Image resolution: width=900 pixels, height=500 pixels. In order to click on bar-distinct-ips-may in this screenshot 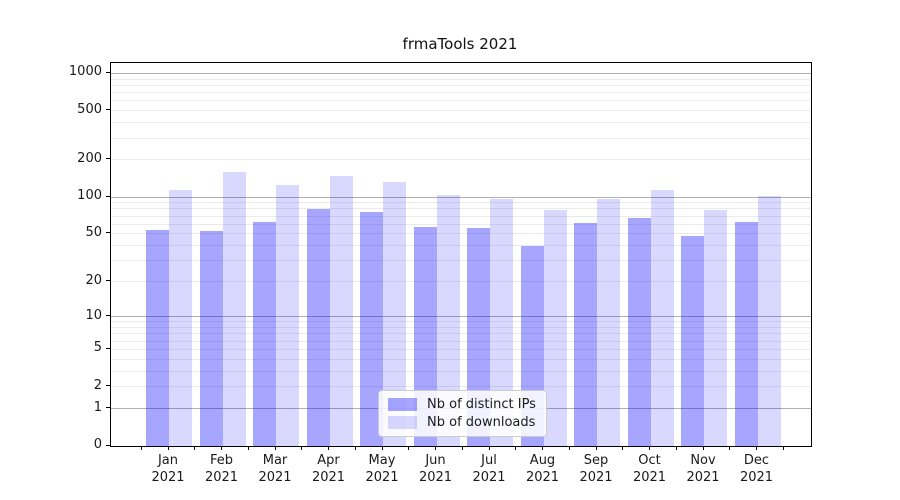, I will do `click(371, 328)`.